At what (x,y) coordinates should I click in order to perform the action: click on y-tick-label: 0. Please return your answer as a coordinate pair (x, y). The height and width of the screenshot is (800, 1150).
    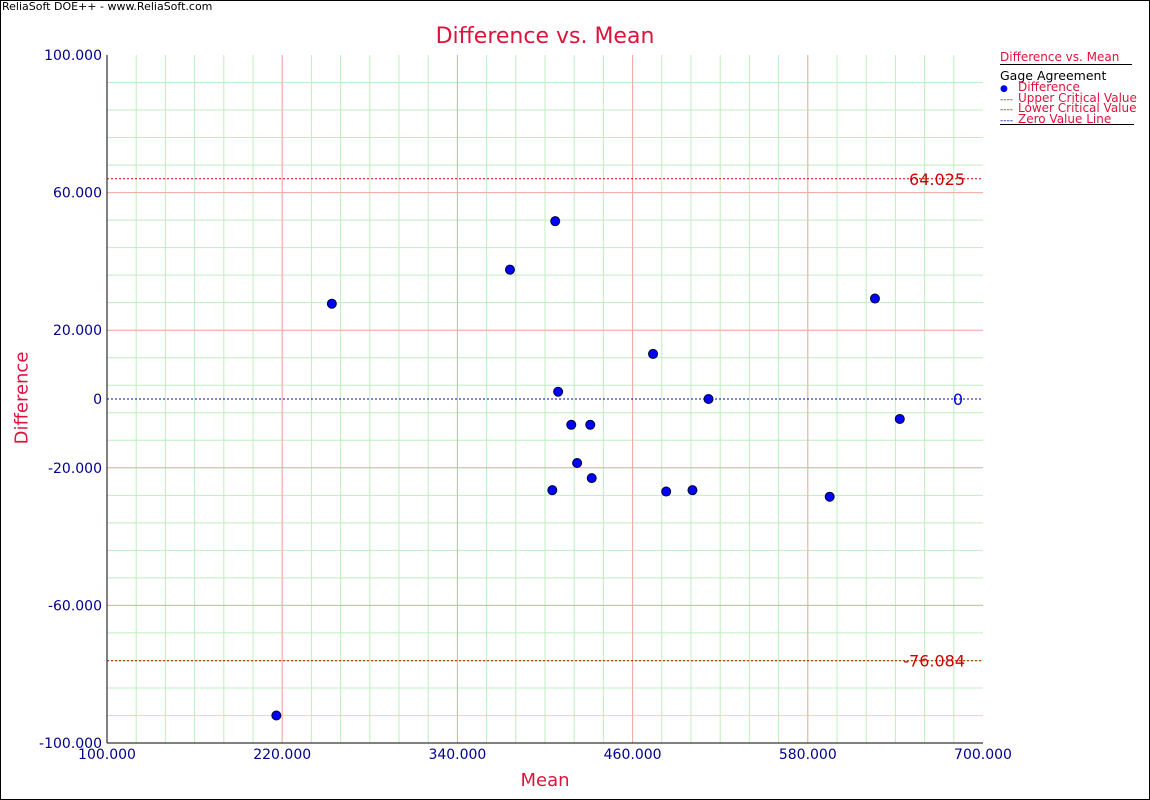
    Looking at the image, I should click on (97, 400).